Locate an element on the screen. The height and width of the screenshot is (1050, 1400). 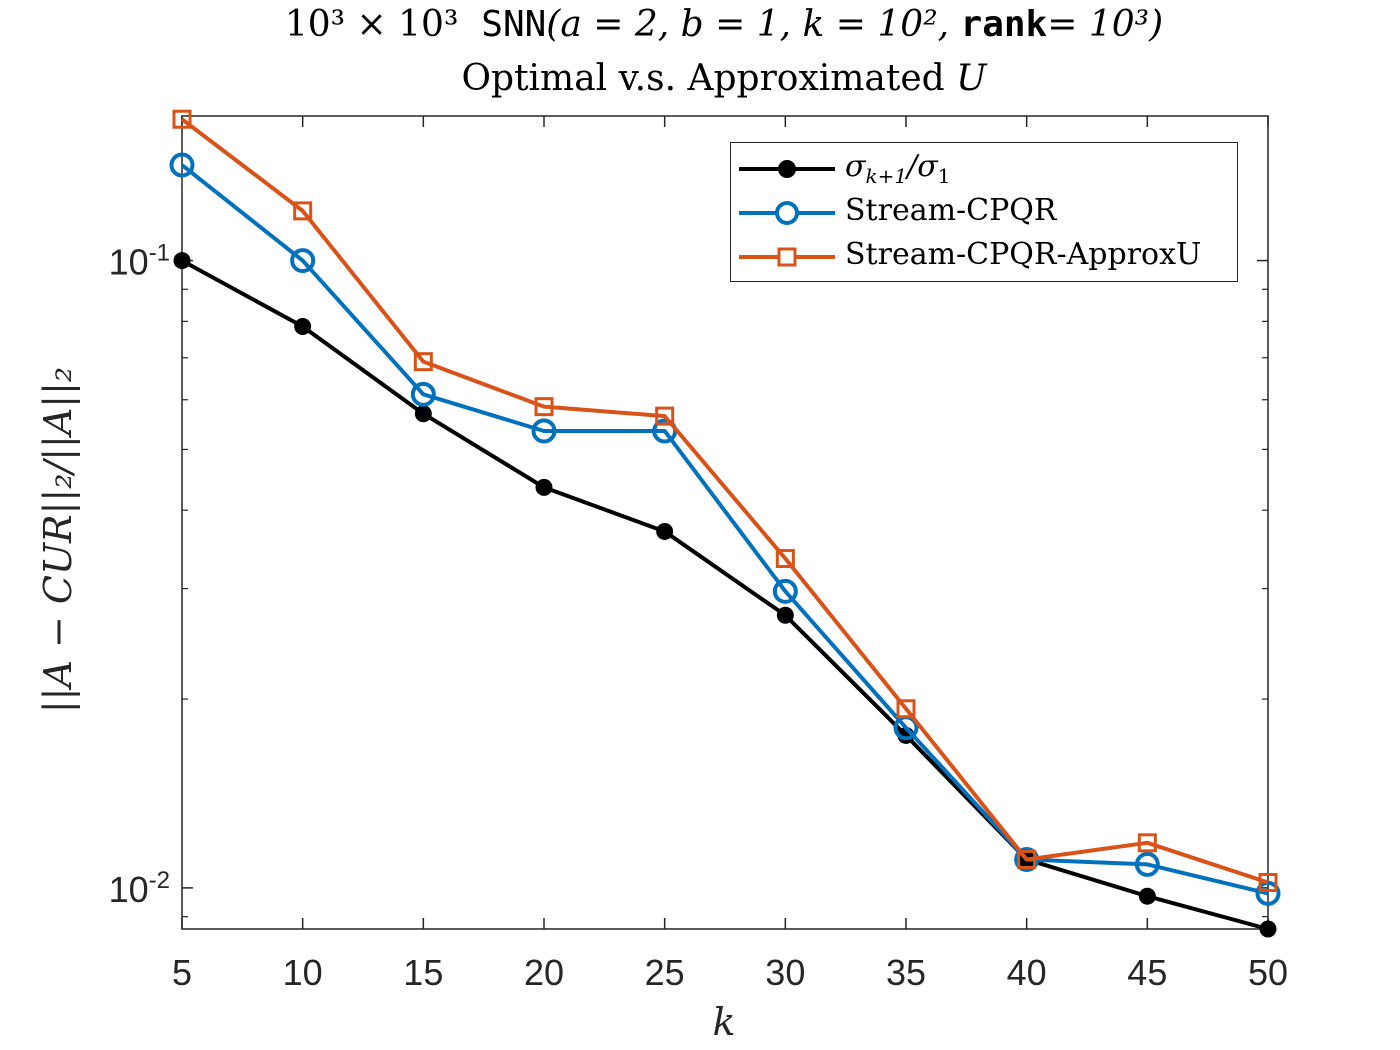
title-math-size: 10³ × 10³ is located at coordinates (371, 24).